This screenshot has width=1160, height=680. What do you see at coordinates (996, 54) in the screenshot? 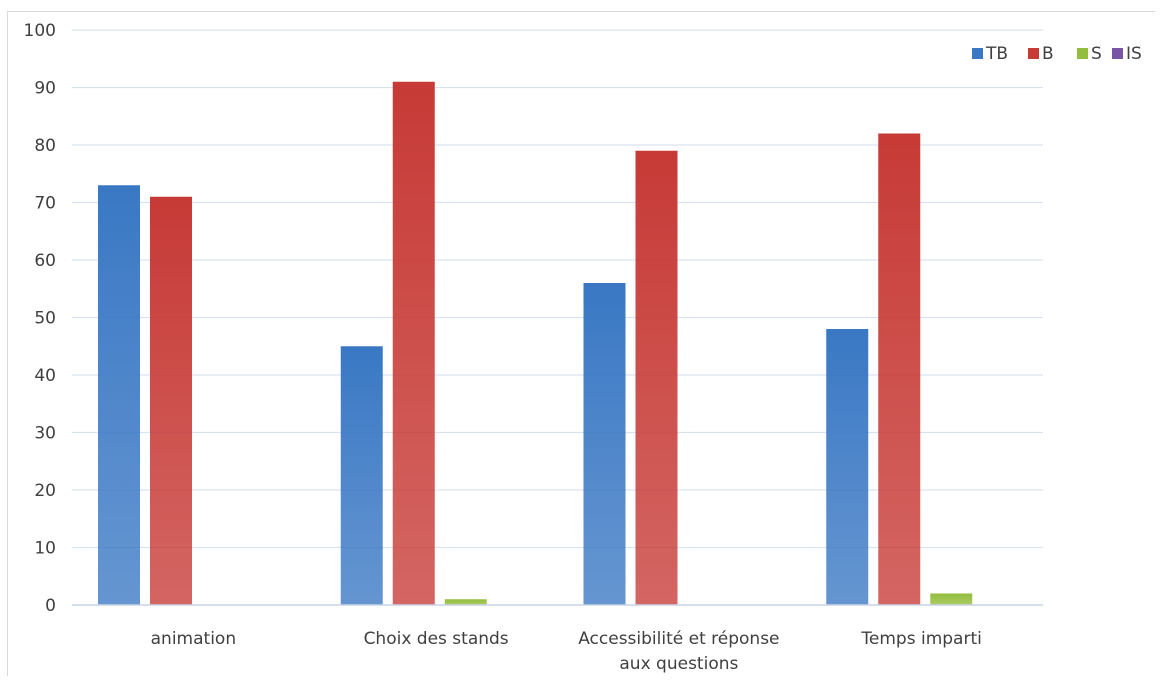
I see `legend-label-tb: TB` at bounding box center [996, 54].